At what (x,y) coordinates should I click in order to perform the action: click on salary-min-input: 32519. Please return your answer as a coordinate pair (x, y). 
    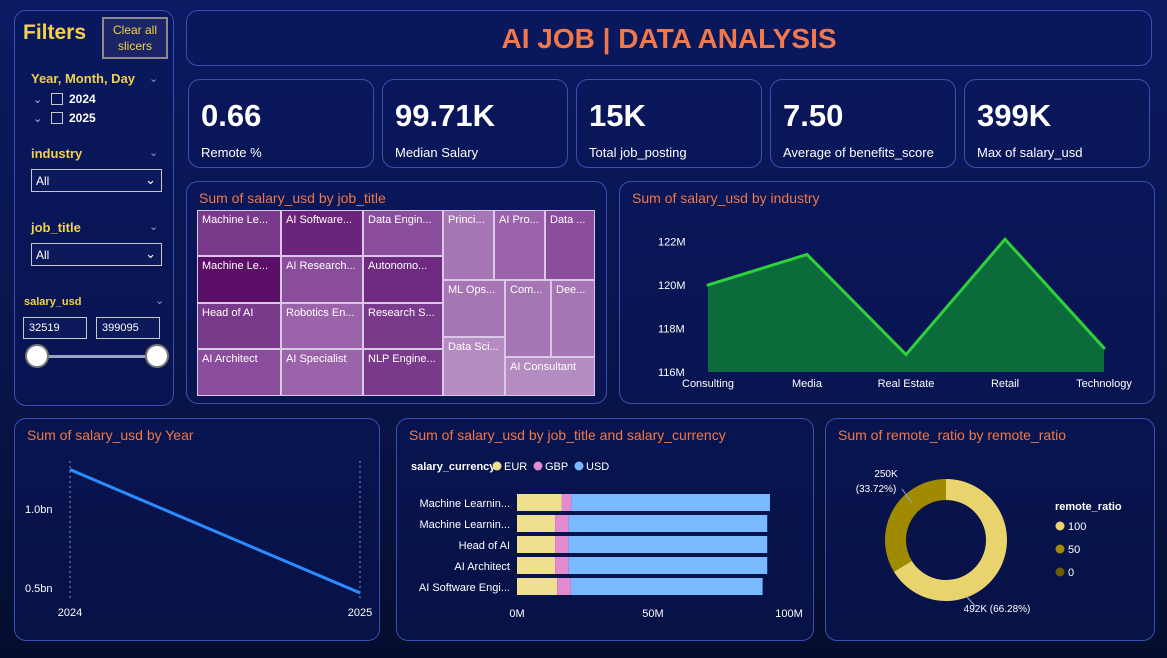
    Looking at the image, I should click on (55, 328).